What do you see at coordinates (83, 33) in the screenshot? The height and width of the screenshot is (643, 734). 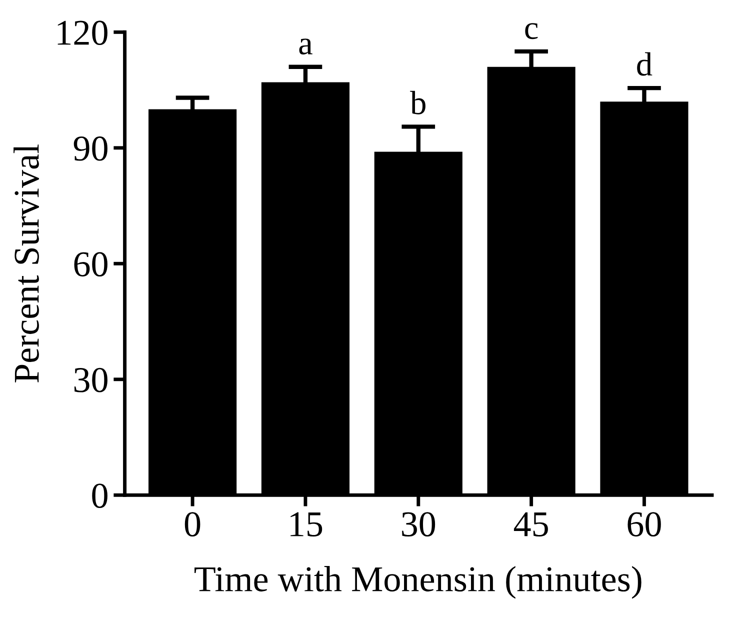 I see `y-tick-label: 120` at bounding box center [83, 33].